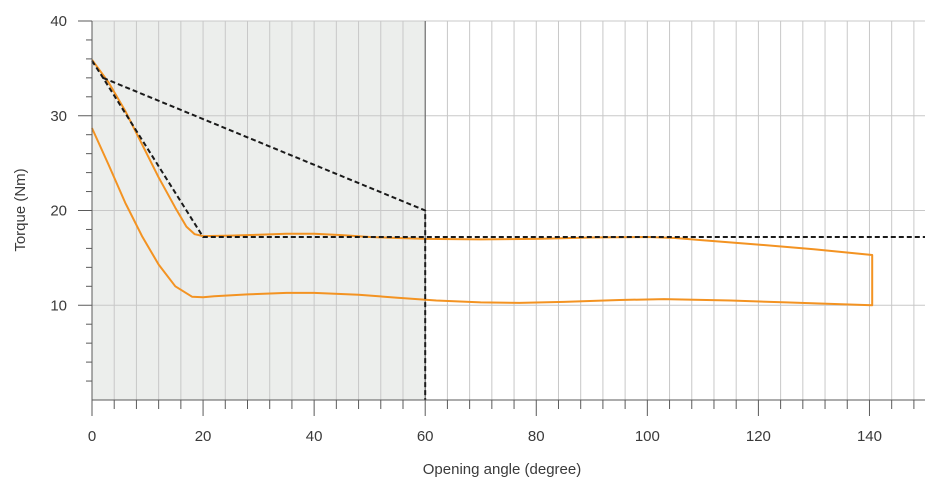 This screenshot has width=925, height=489. What do you see at coordinates (58, 211) in the screenshot?
I see `y-tick-label: 20` at bounding box center [58, 211].